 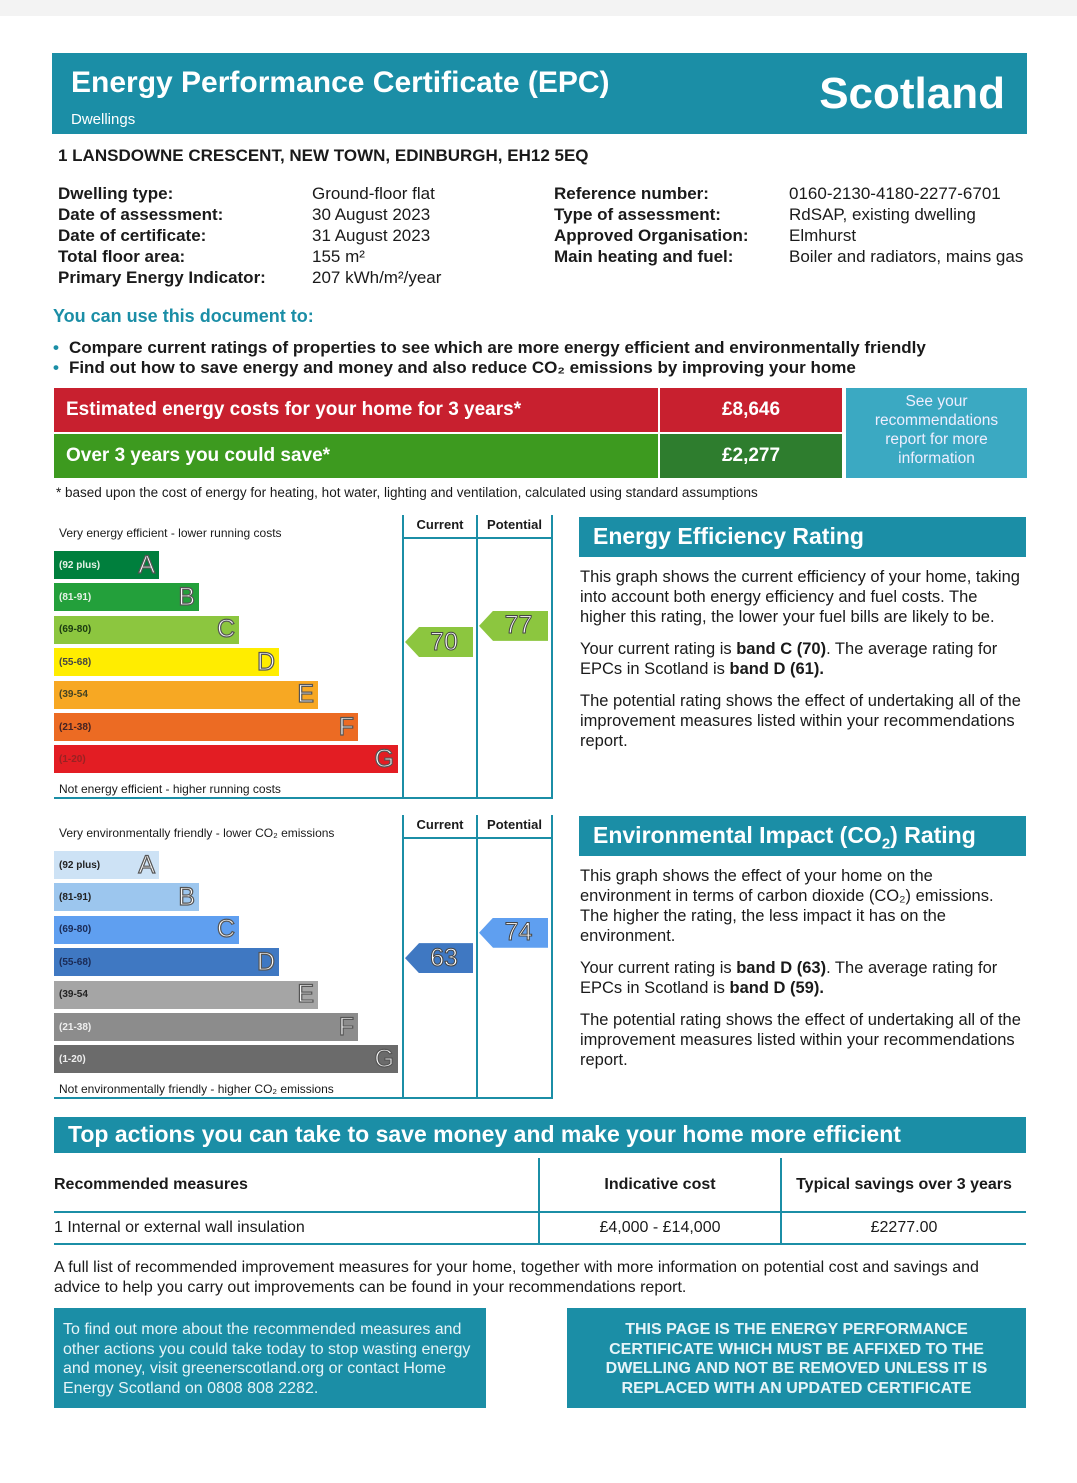 What do you see at coordinates (249, 256) in the screenshot?
I see `detail-row: Total floor area: 155 m²` at bounding box center [249, 256].